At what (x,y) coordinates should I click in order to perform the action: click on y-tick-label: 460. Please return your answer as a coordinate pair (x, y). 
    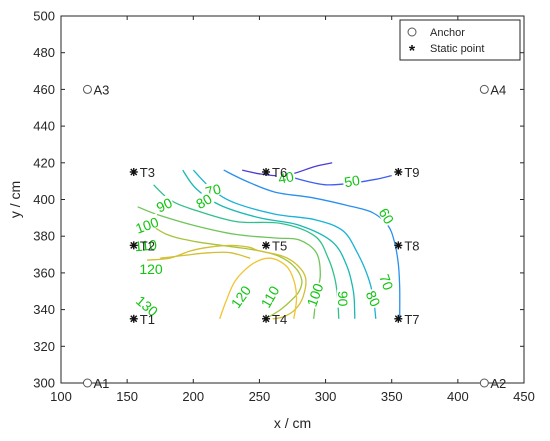
    Looking at the image, I should click on (44, 89).